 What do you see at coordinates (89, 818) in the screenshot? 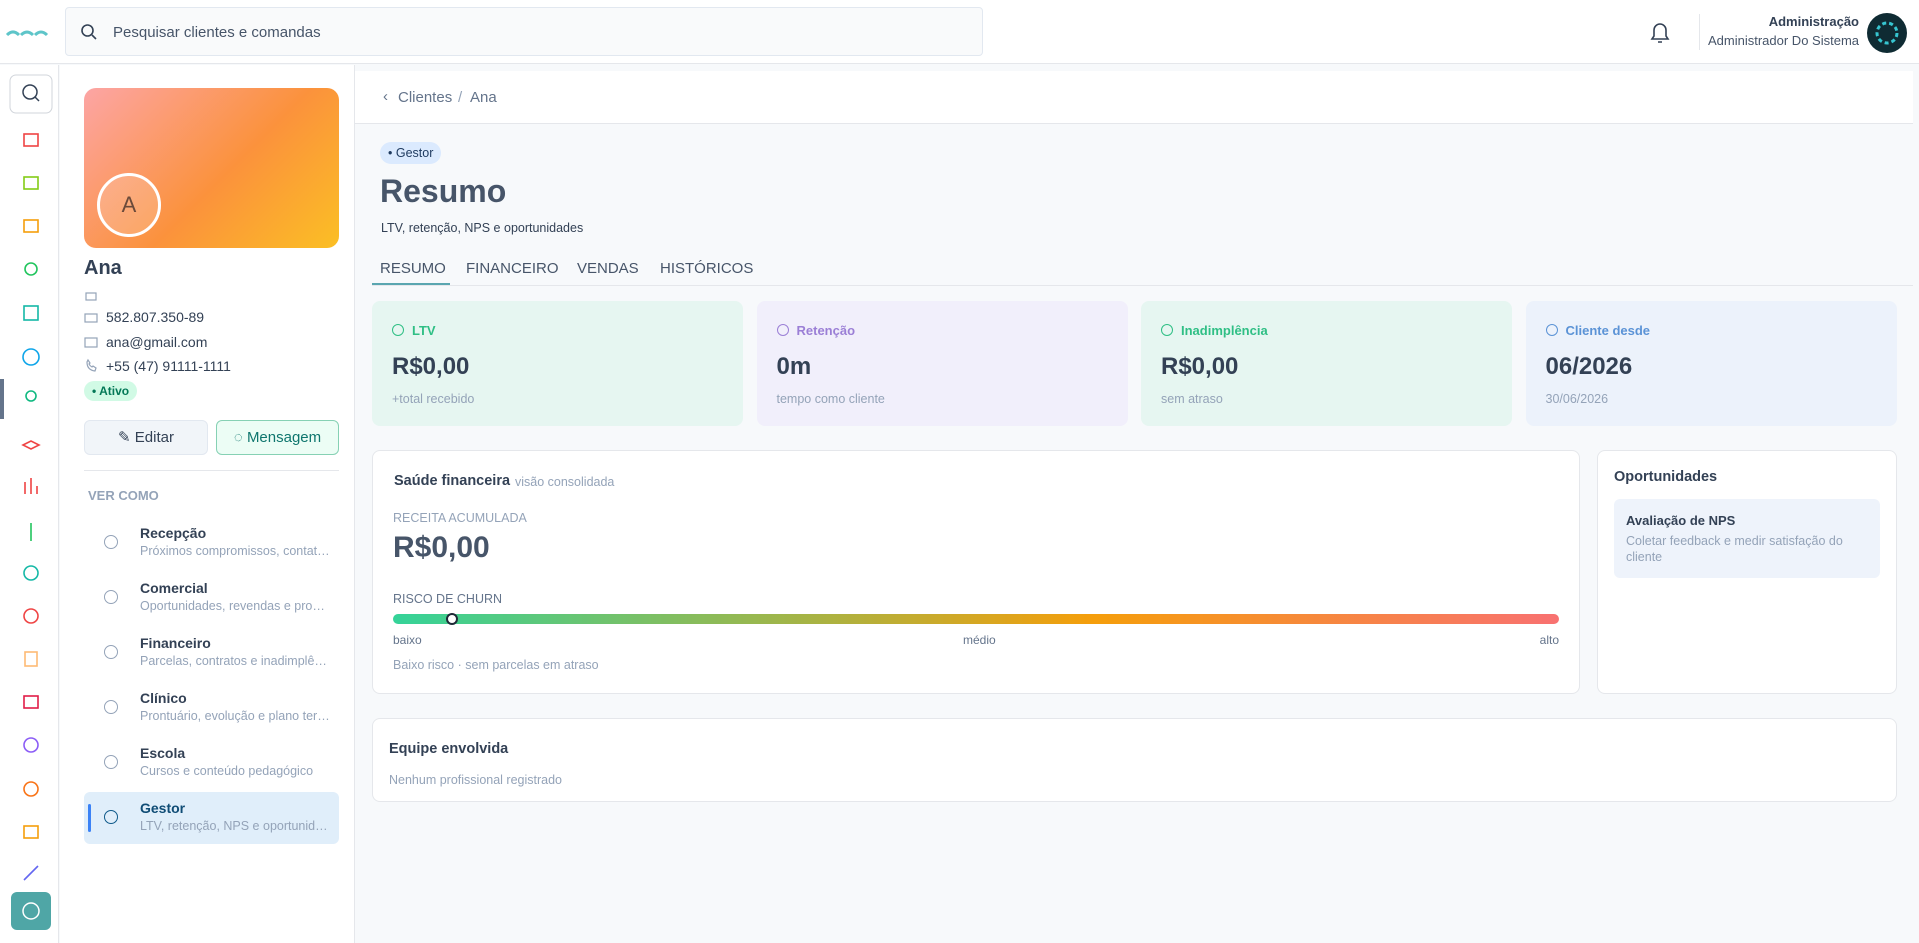
I see `active-indicator` at bounding box center [89, 818].